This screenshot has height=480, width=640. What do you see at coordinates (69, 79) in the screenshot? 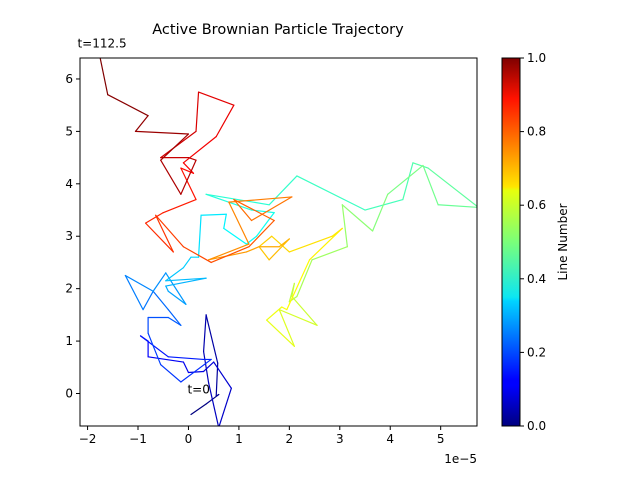
I see `y-tick-label: 6` at bounding box center [69, 79].